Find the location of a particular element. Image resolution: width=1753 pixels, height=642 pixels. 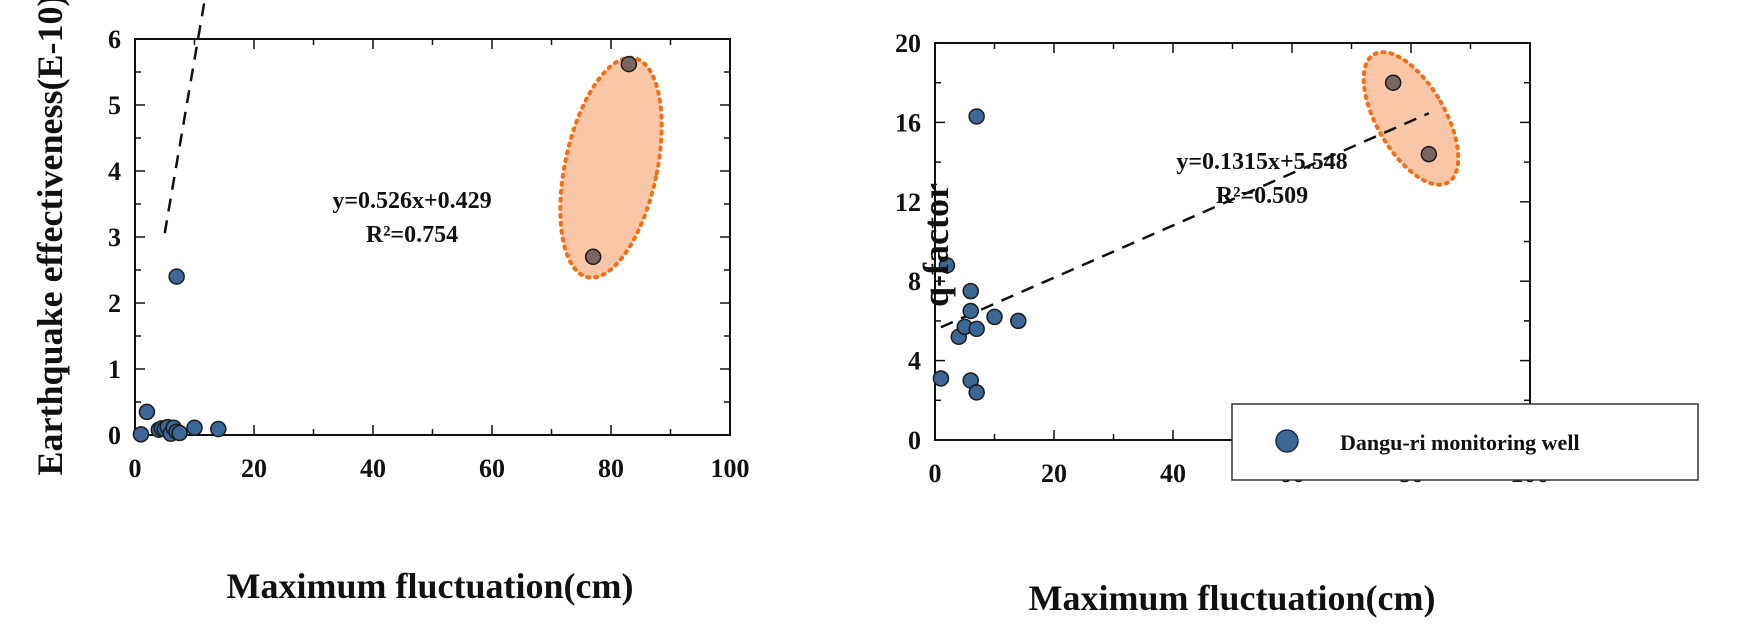

x-tick-label: 100 is located at coordinates (730, 468).